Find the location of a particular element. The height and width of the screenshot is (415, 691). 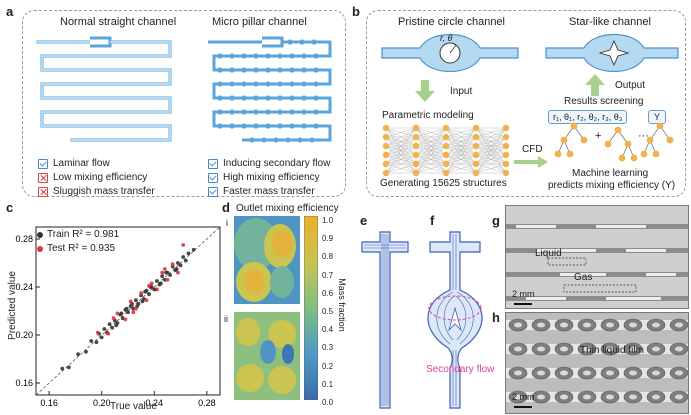

contour-map-i is located at coordinates (267, 260).